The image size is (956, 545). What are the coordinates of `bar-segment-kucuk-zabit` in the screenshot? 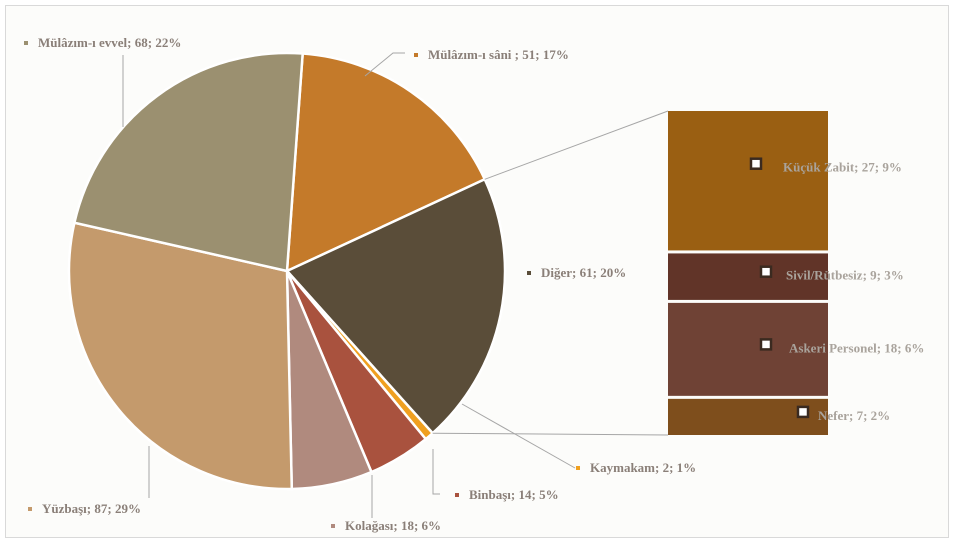 It's located at (748, 181).